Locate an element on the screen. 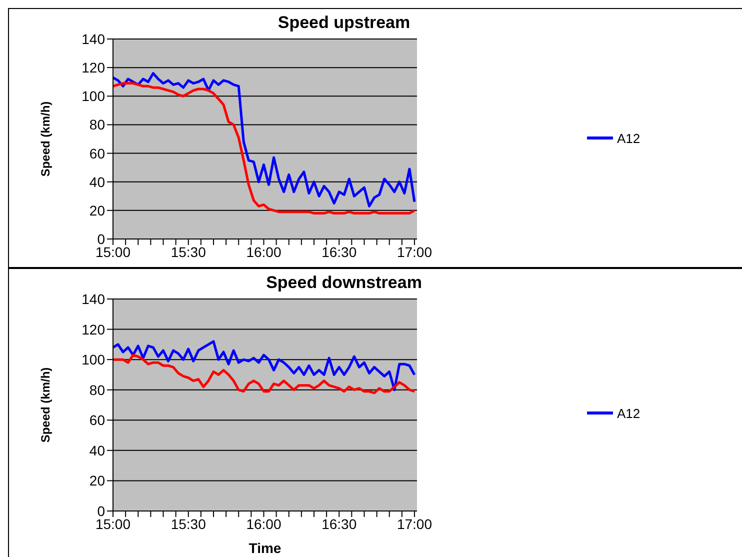 This screenshot has width=742, height=557. x-axis-title: Time is located at coordinates (265, 548).